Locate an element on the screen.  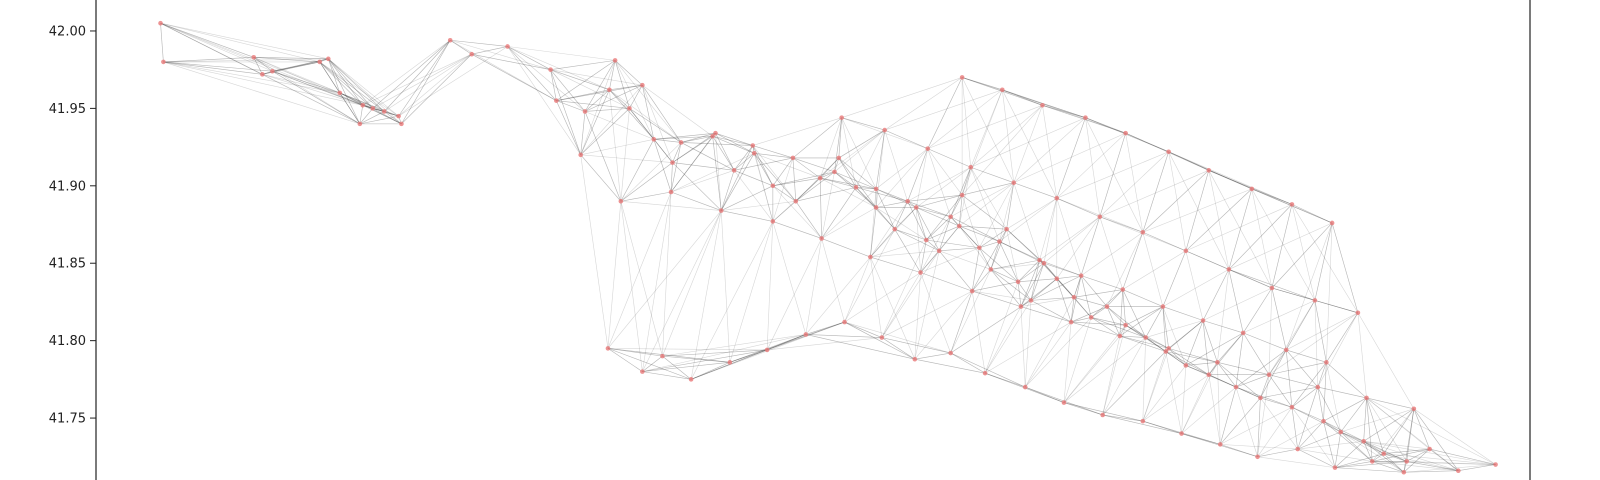
y-tick-label: 41.85 is located at coordinates (67, 264).